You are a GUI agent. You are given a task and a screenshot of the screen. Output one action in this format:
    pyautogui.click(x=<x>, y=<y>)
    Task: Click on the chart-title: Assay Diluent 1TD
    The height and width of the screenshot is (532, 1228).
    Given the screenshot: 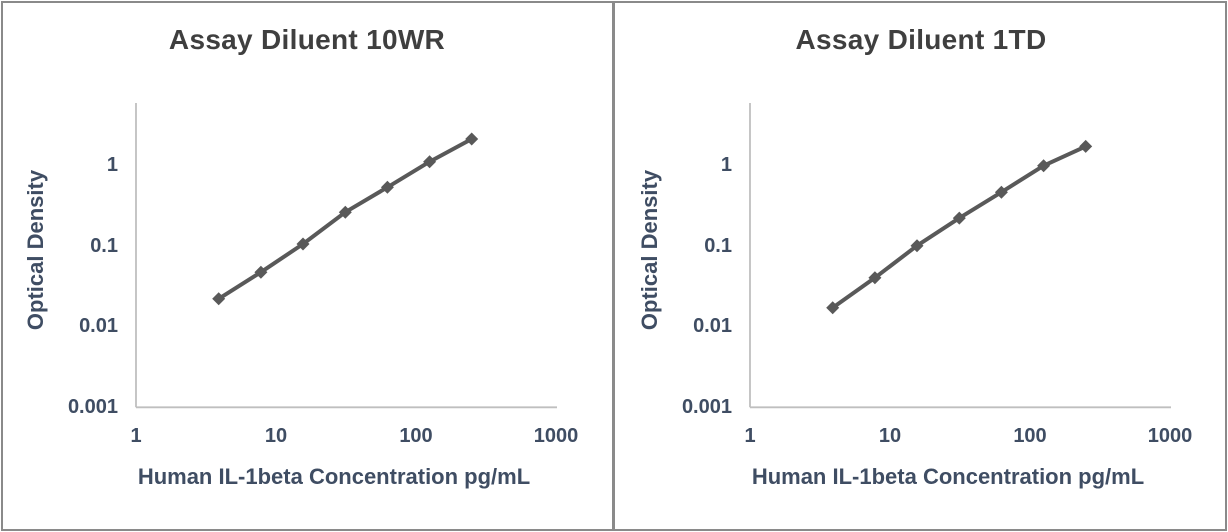 What is the action you would take?
    pyautogui.click(x=921, y=39)
    